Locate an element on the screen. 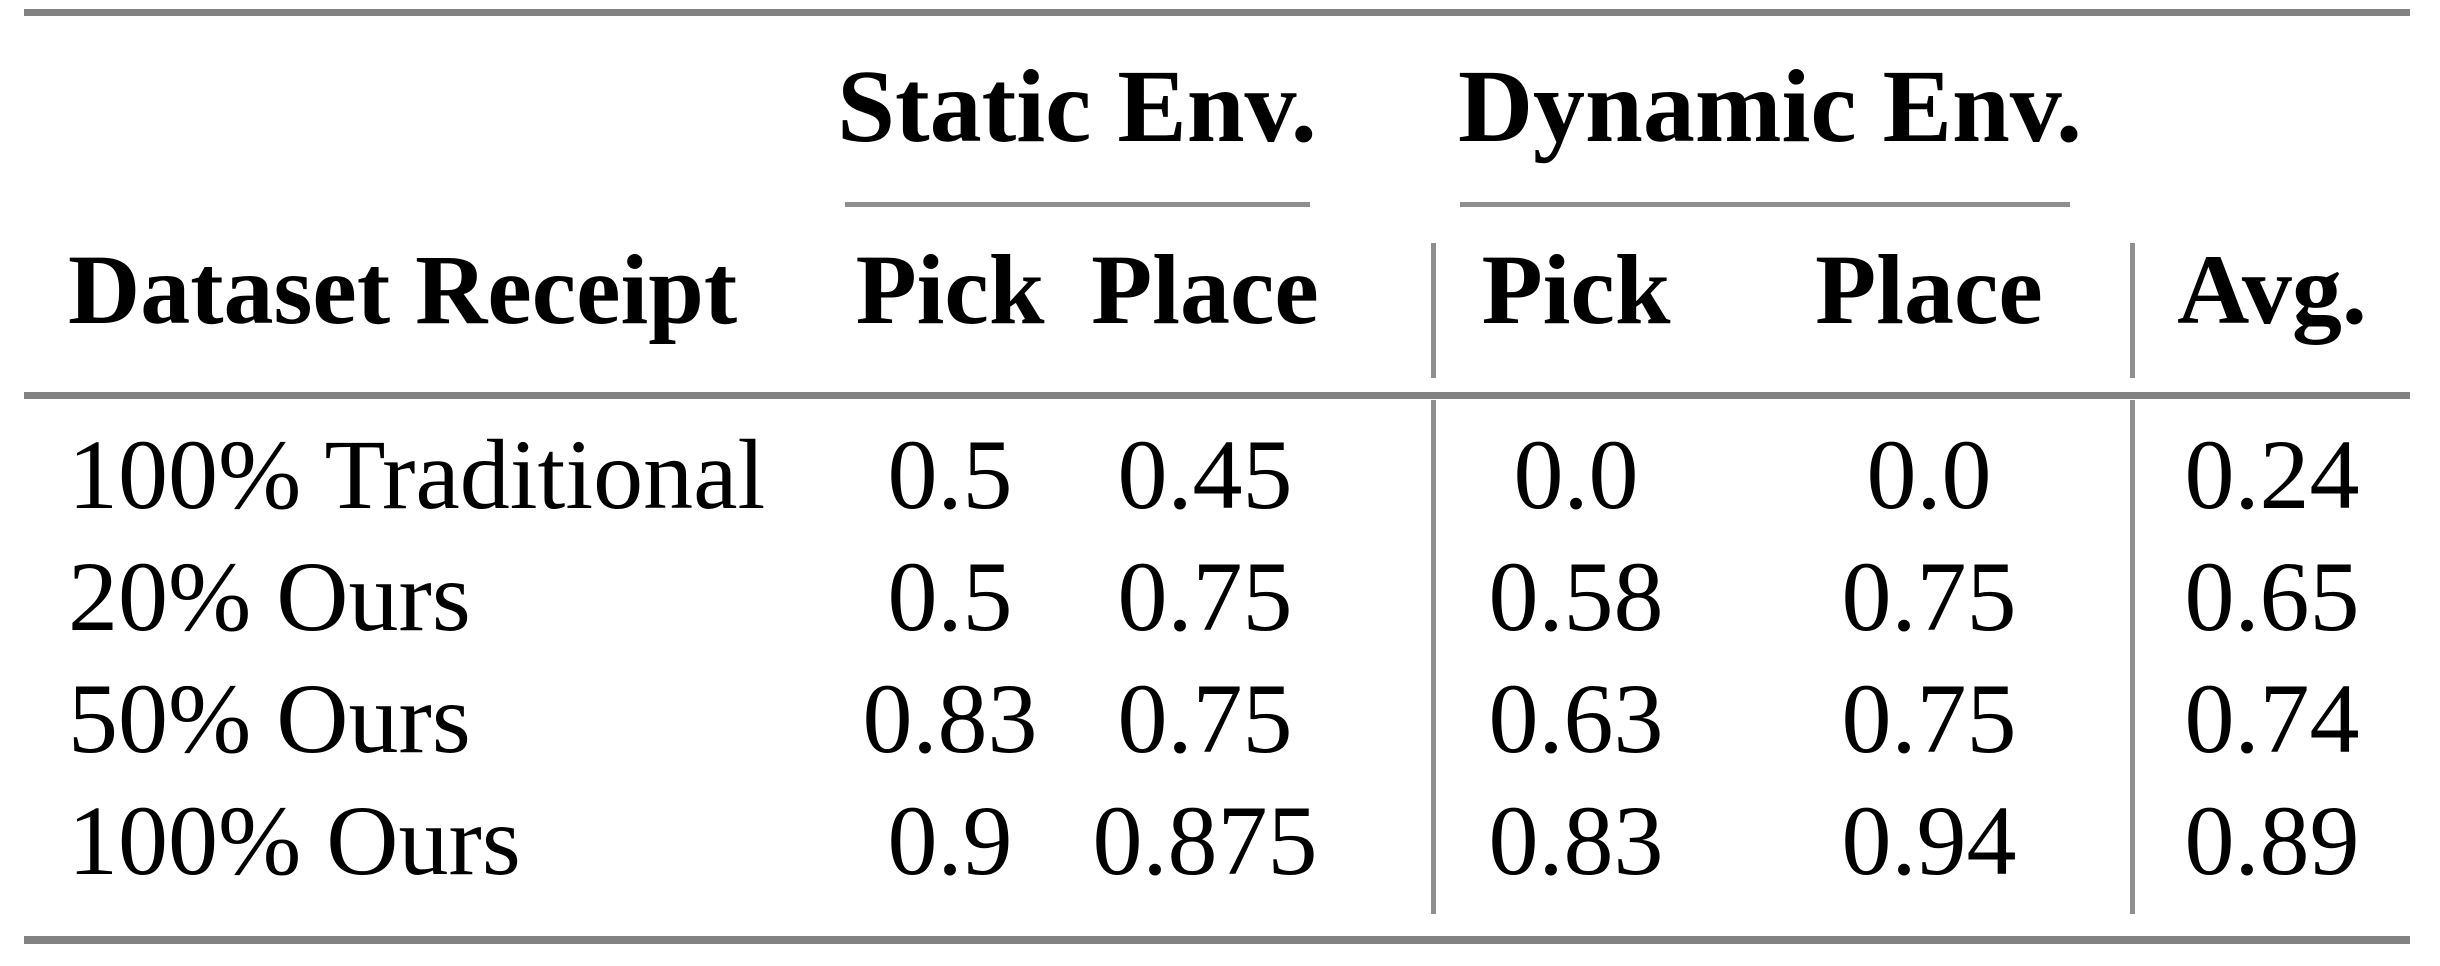  bottom-rule is located at coordinates (1217, 940).